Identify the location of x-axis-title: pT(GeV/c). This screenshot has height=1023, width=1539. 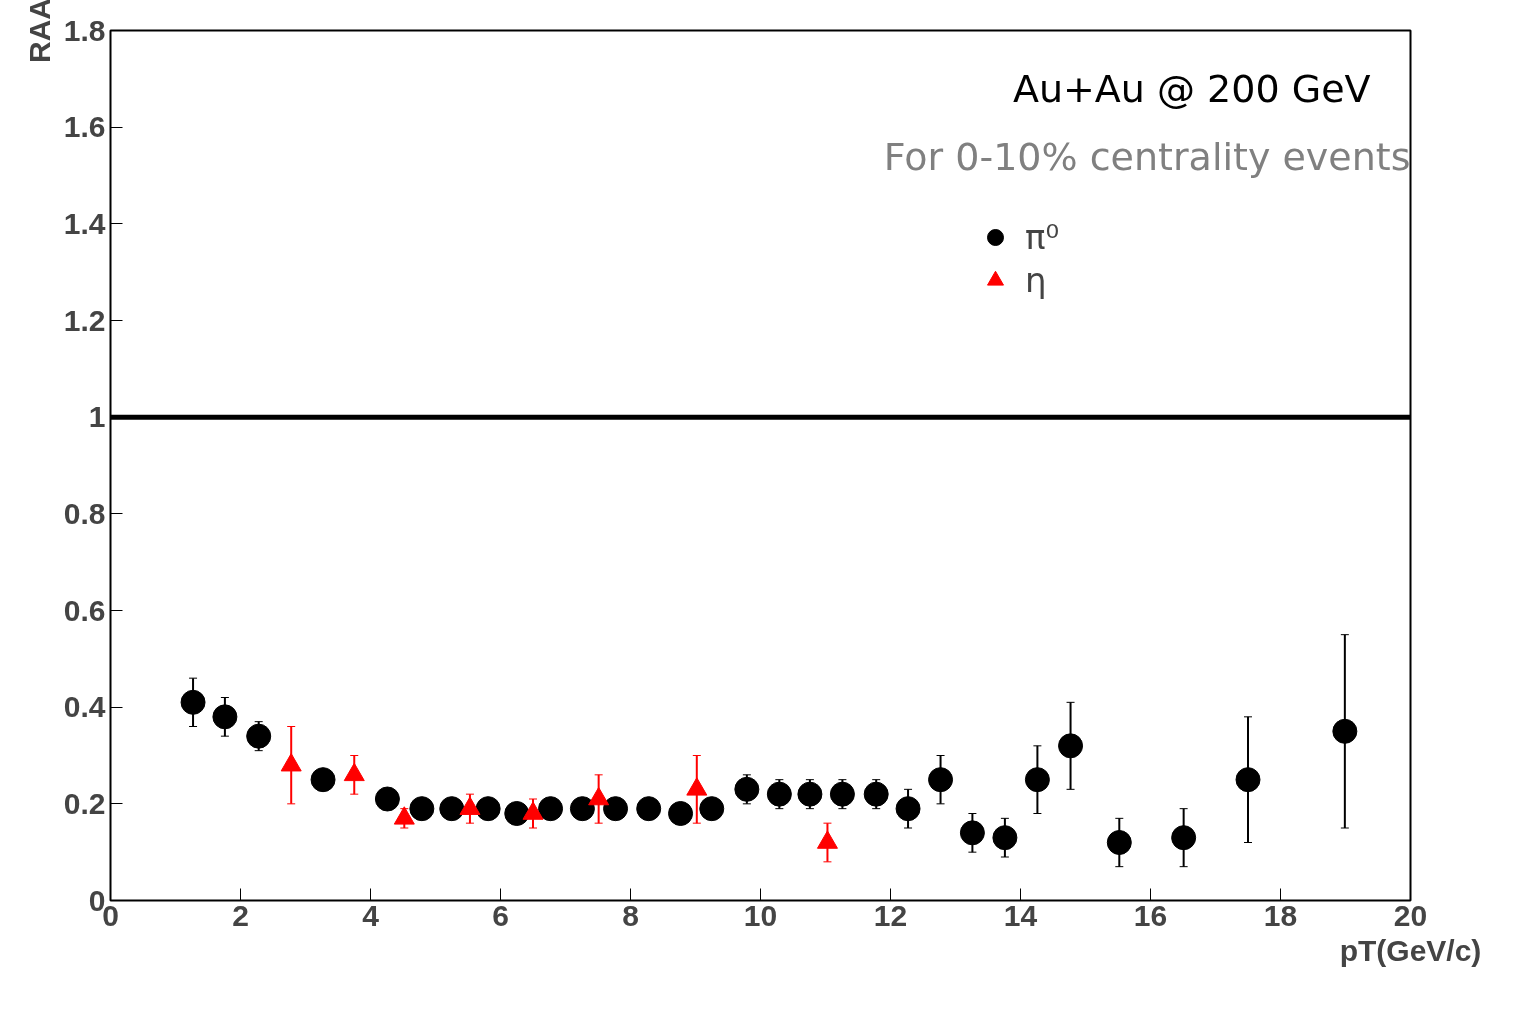
(1410, 950).